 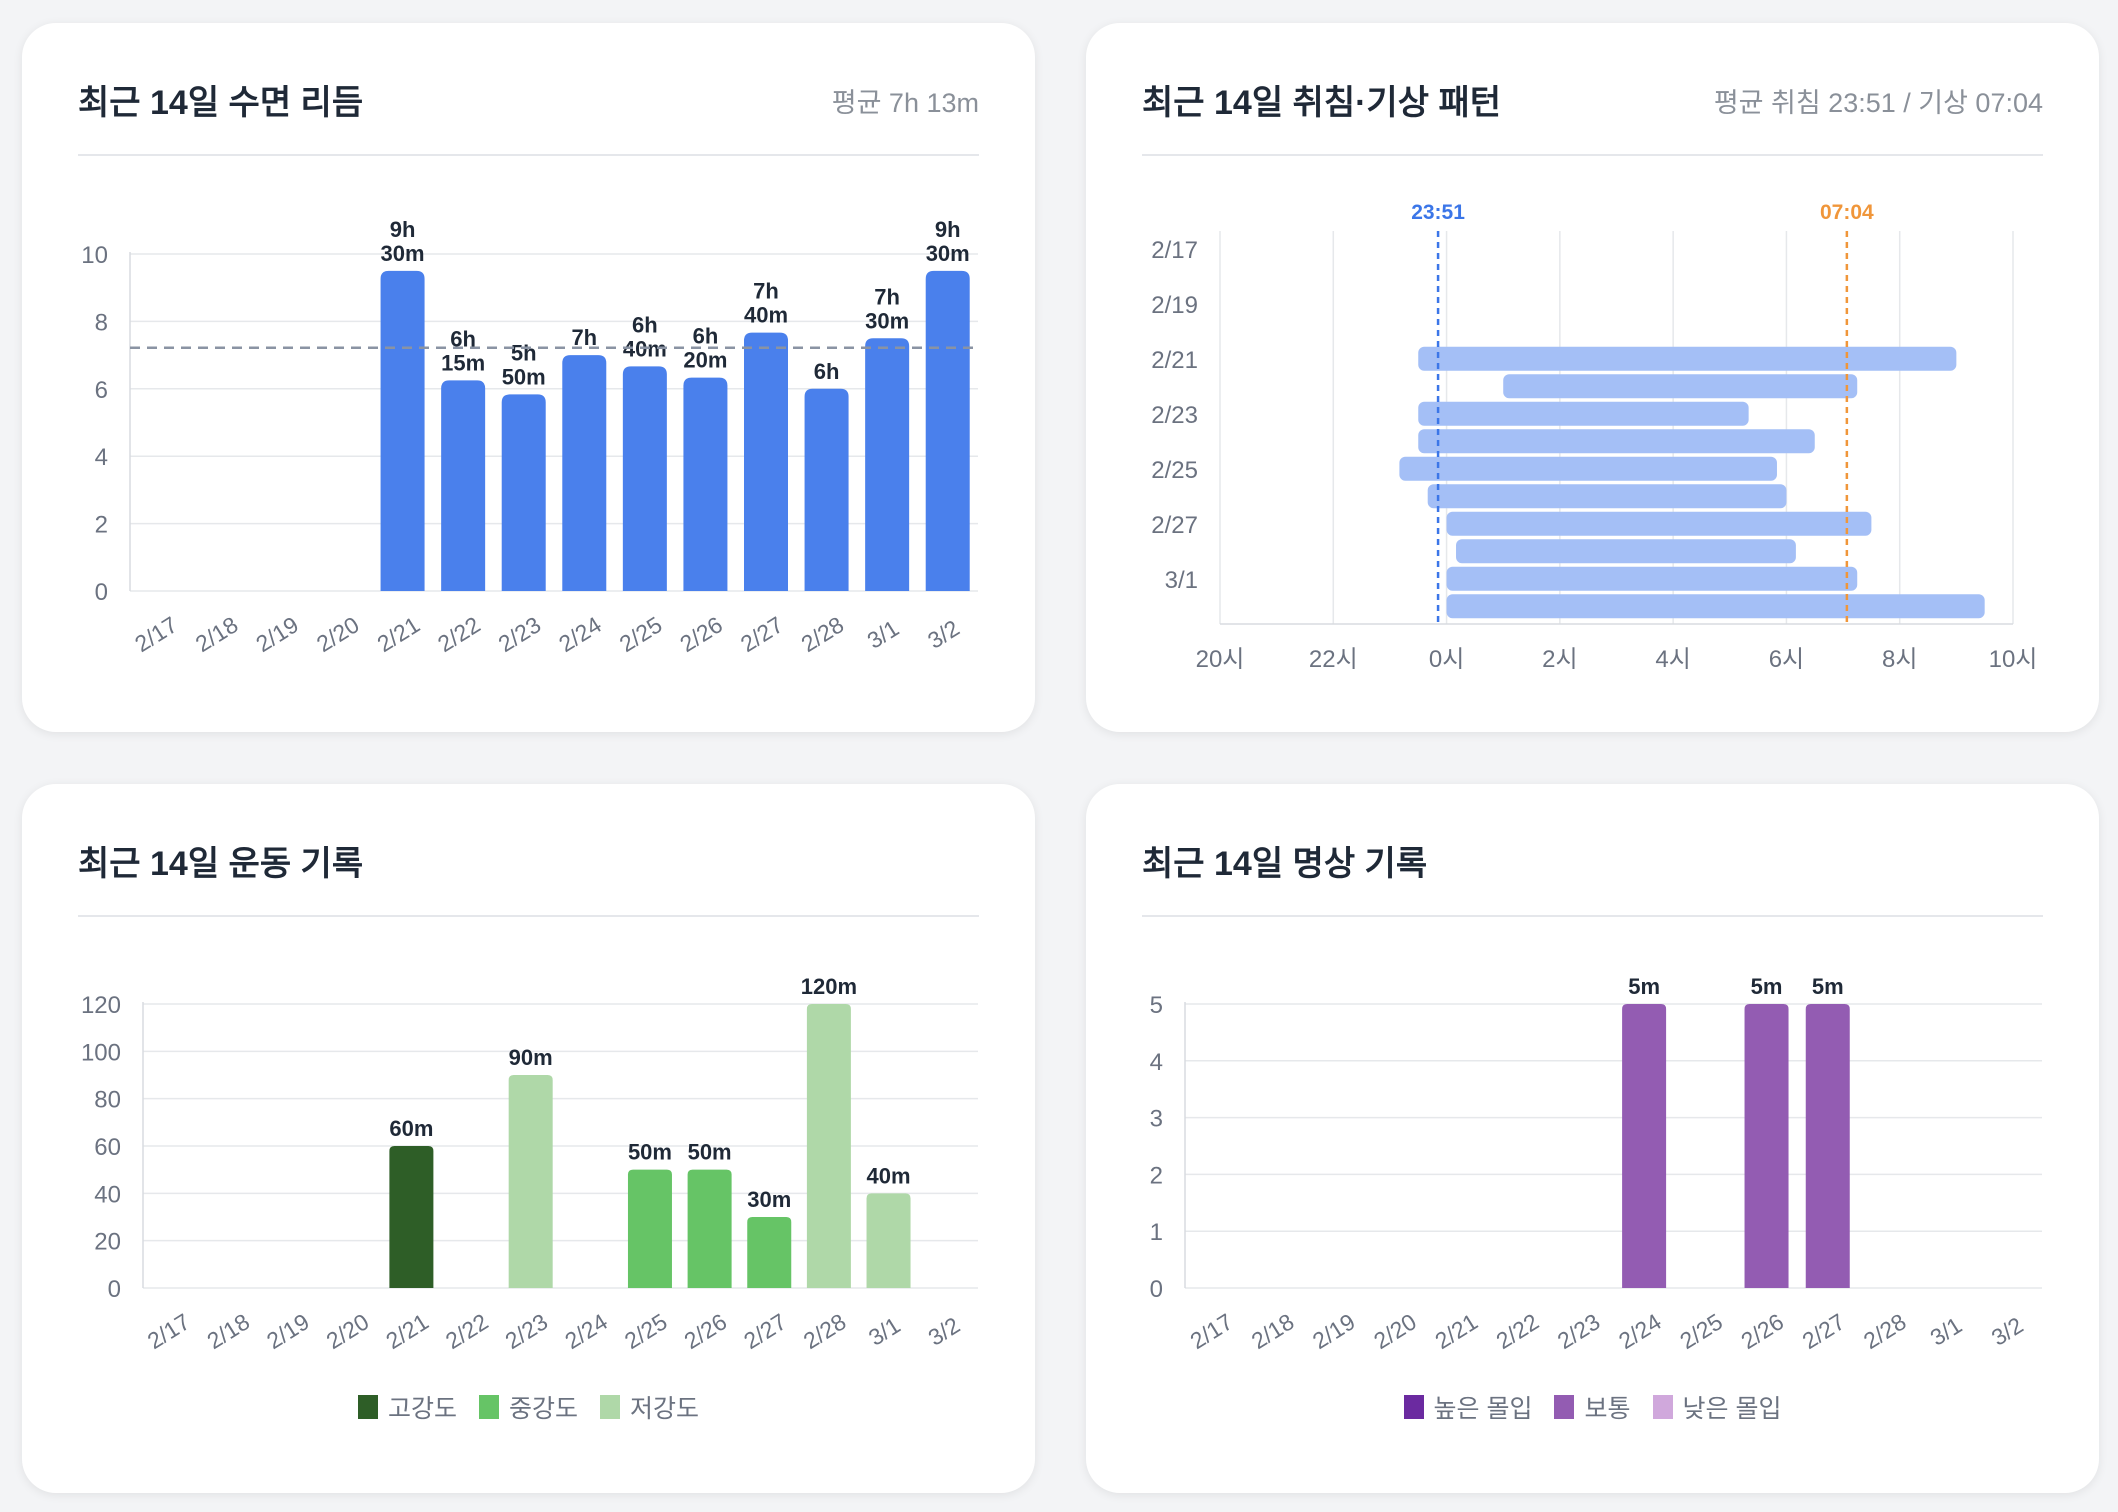 I want to click on legend-swatch-normal, so click(x=1564, y=1407).